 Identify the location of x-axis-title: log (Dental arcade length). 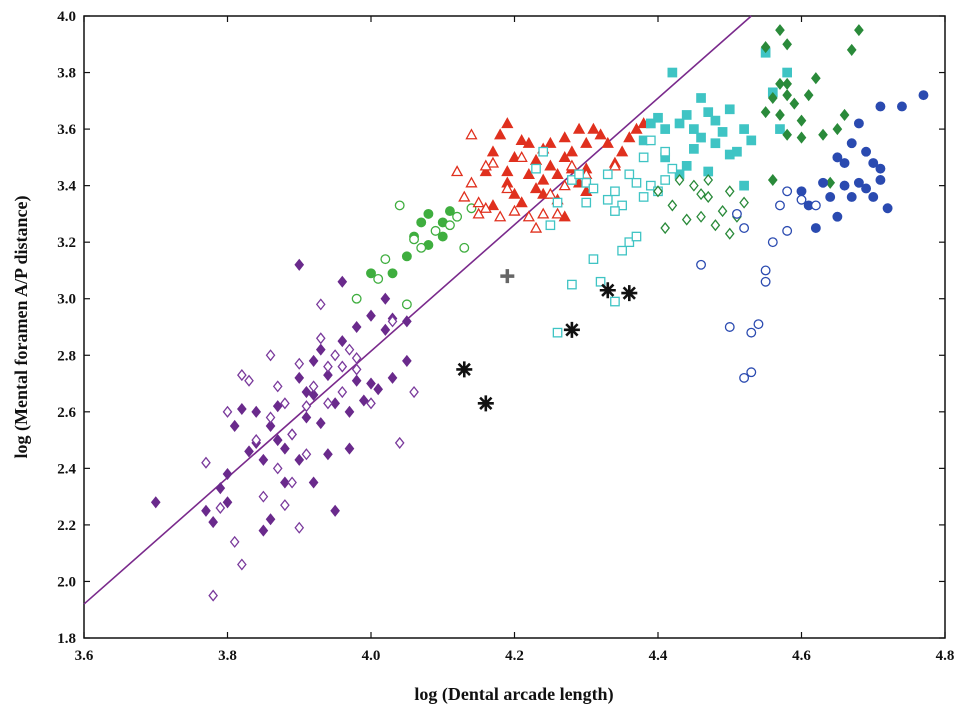
(513, 694).